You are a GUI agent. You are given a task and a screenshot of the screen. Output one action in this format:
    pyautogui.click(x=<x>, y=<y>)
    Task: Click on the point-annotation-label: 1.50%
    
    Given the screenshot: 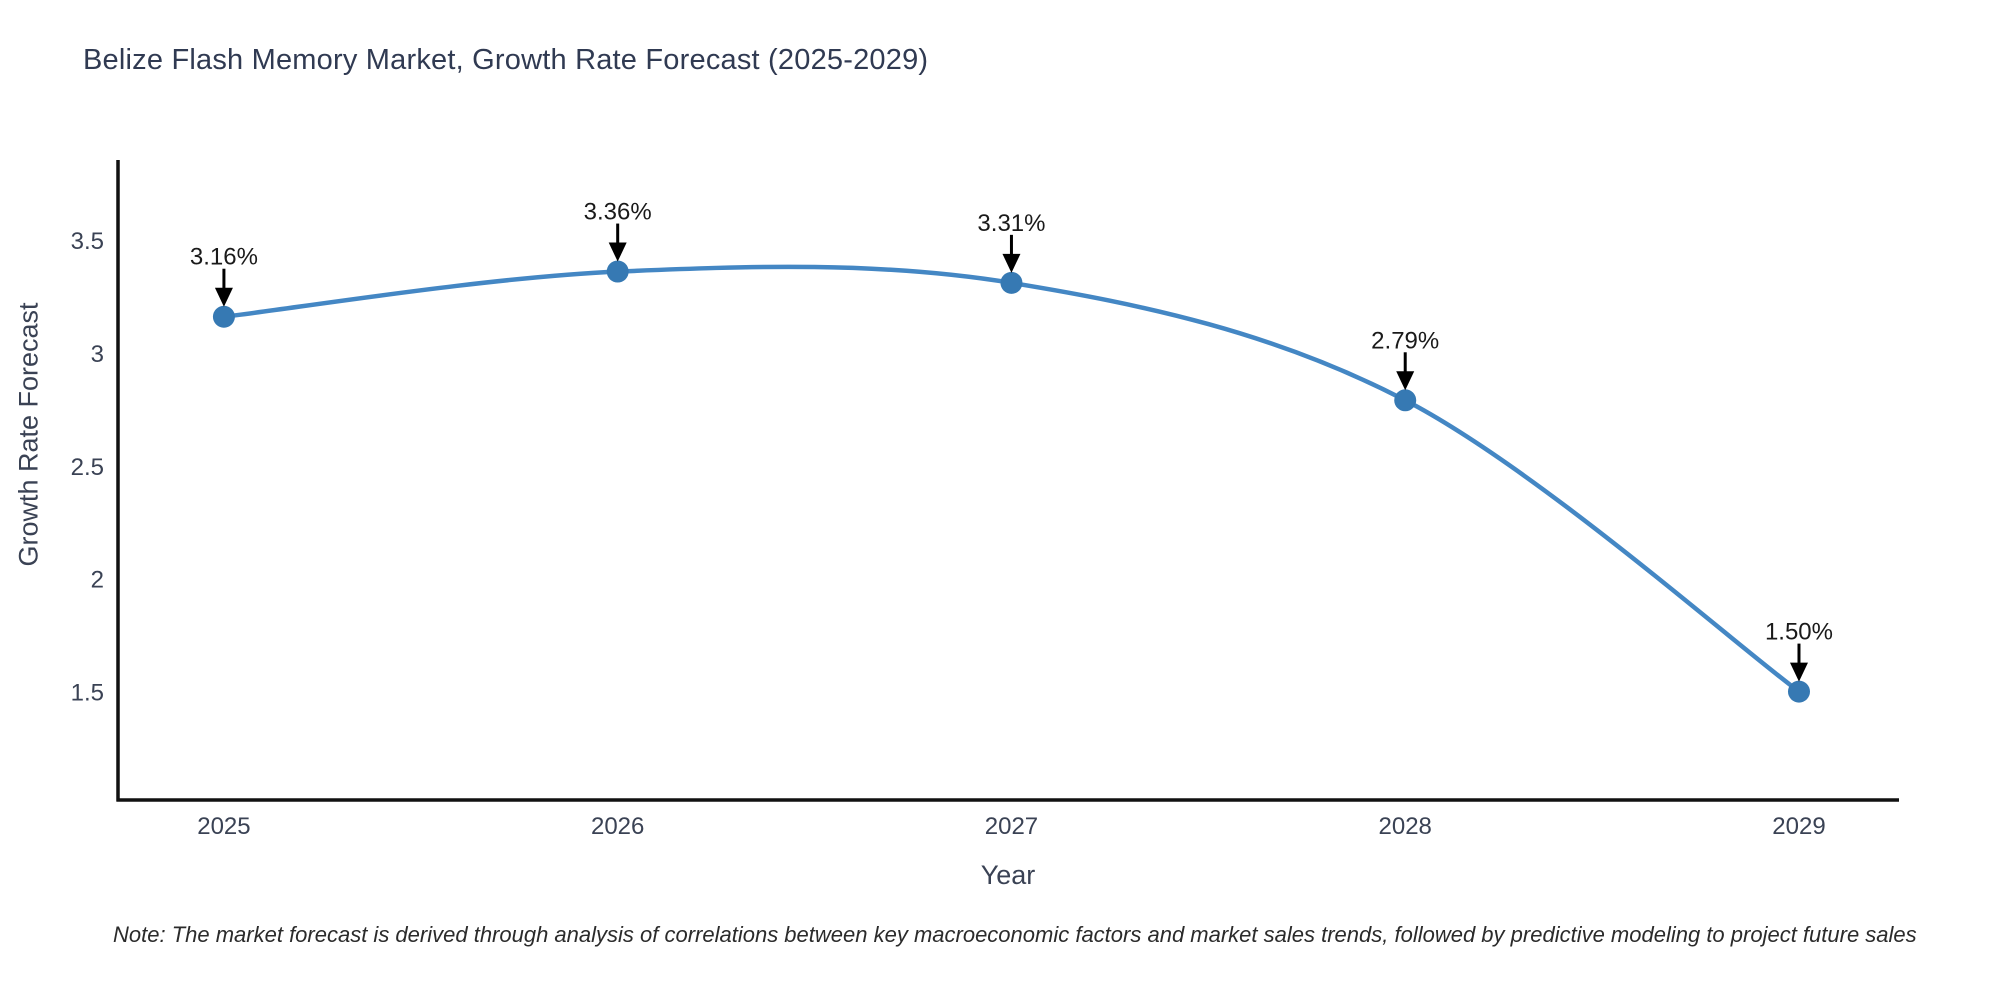 What is the action you would take?
    pyautogui.click(x=1799, y=632)
    